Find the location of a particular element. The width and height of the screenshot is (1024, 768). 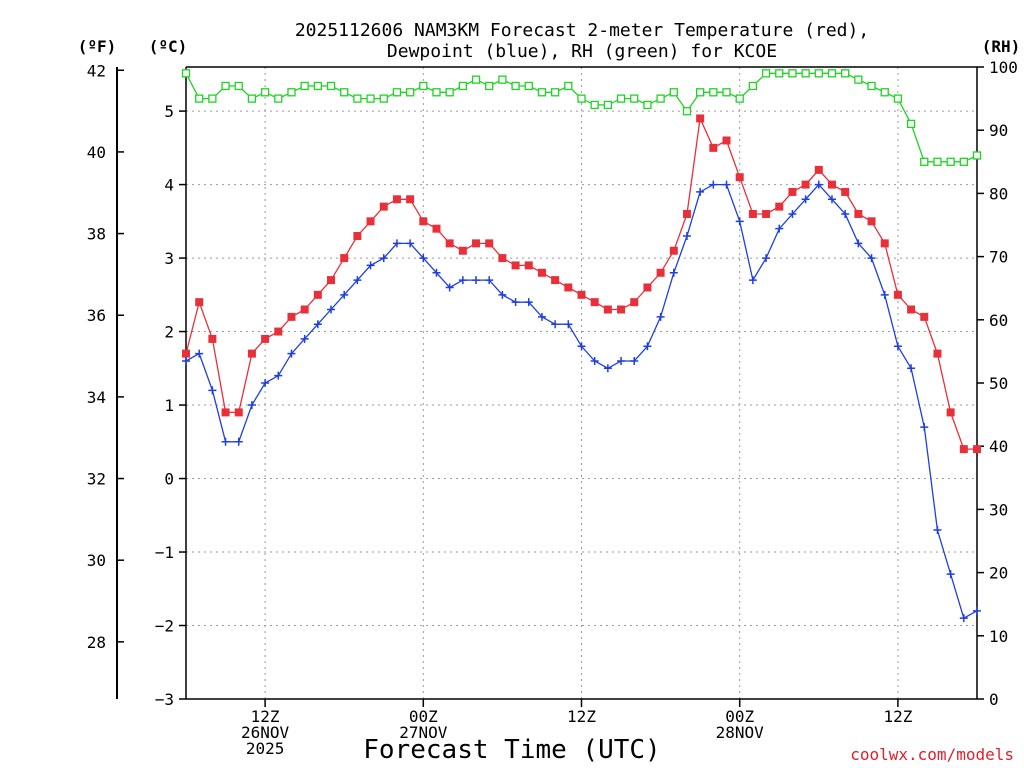

rh-axis: 0 10 20 30 40 50 60 70 80 90 100 is located at coordinates (997, 383).